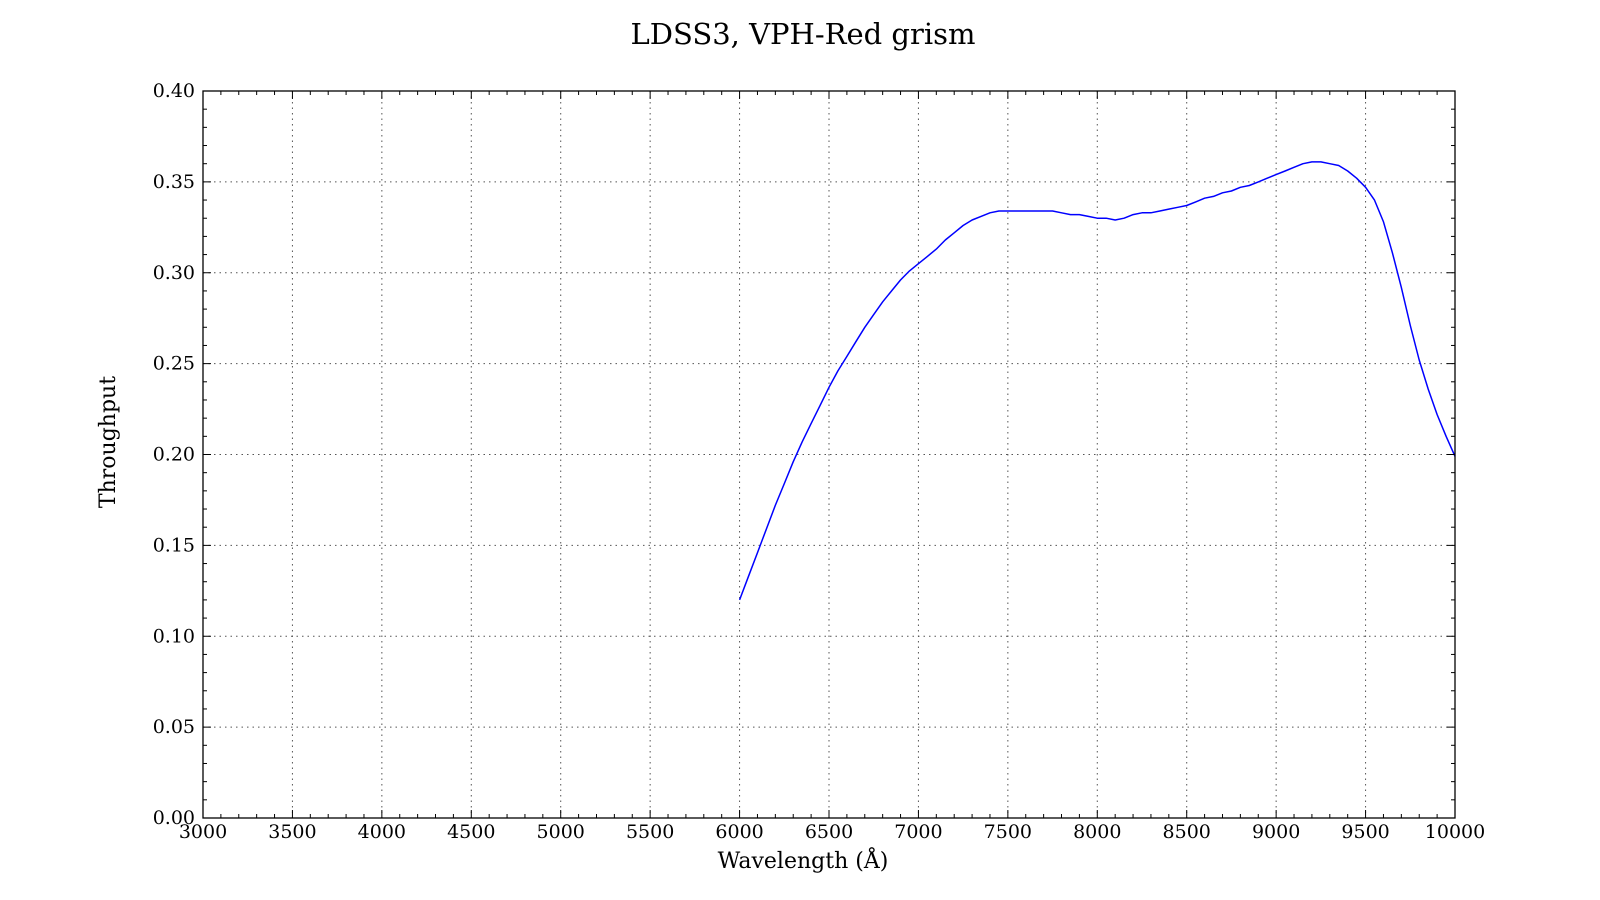 The image size is (1600, 900). Describe the element at coordinates (1187, 832) in the screenshot. I see `x-tick-label: 8500` at that location.